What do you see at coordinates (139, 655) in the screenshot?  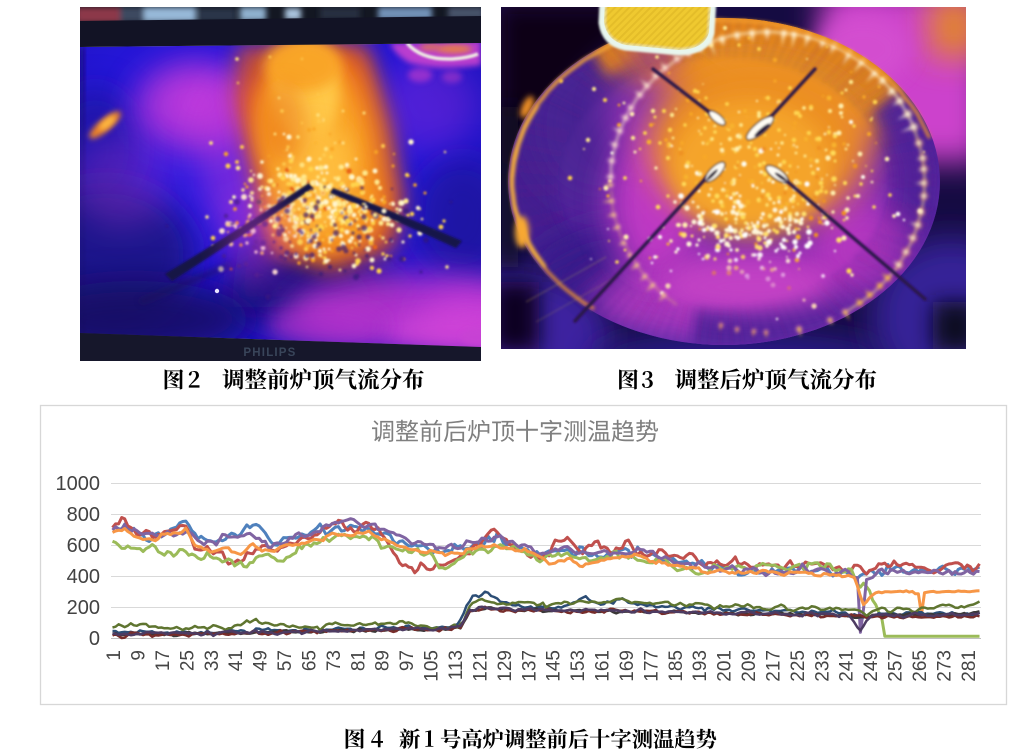 I see `svg-text: 9` at bounding box center [139, 655].